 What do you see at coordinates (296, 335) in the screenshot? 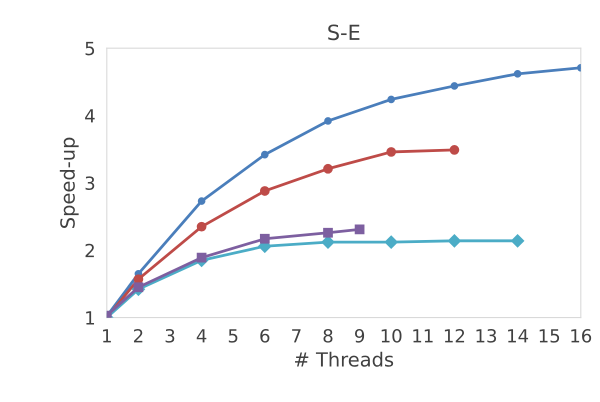
I see `x-tick-label: 7` at bounding box center [296, 335].